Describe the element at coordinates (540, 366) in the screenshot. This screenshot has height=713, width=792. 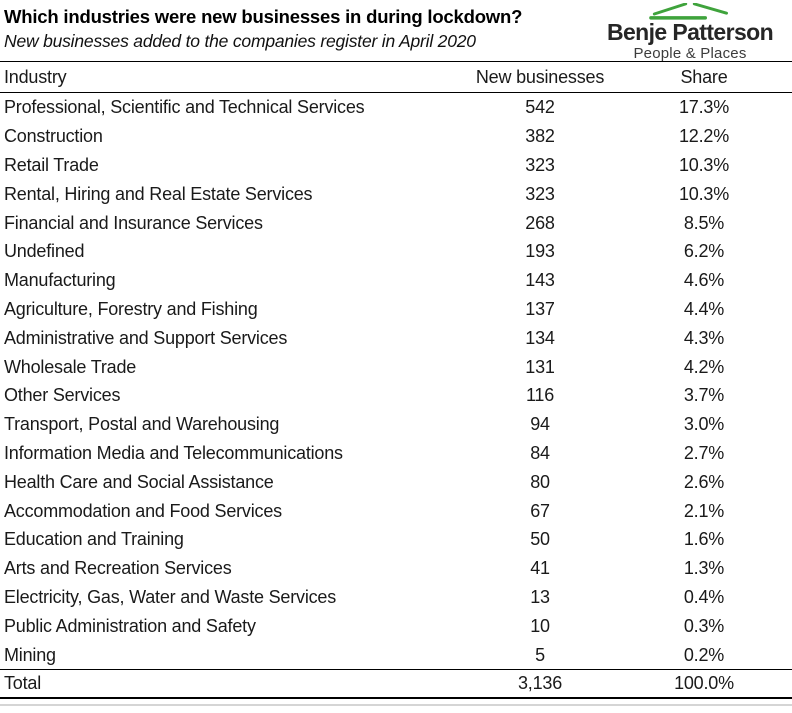
I see `new-businesses-cell: 131` at that location.